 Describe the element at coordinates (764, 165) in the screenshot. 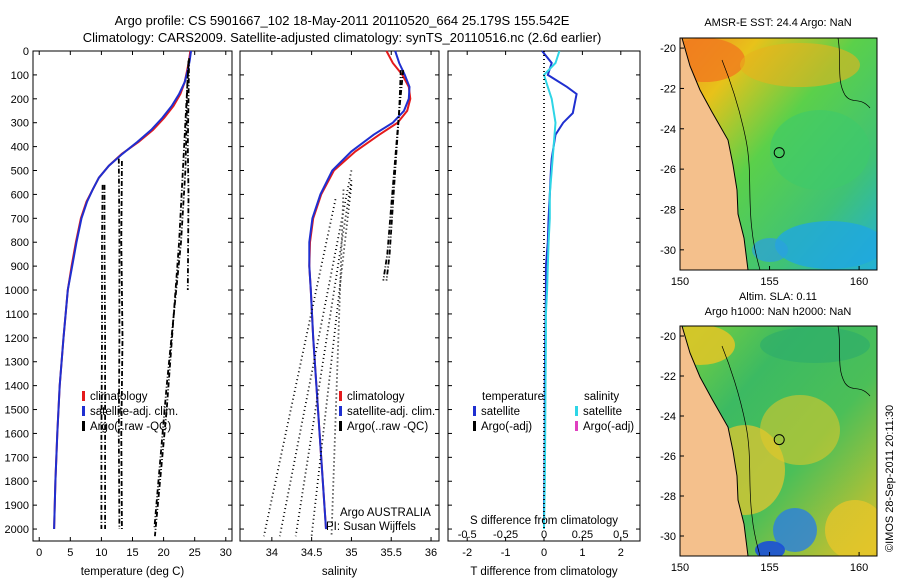

I see `sst-map-axes: 150 155 160 -20 -22 -24 -26 -28 -30` at that location.